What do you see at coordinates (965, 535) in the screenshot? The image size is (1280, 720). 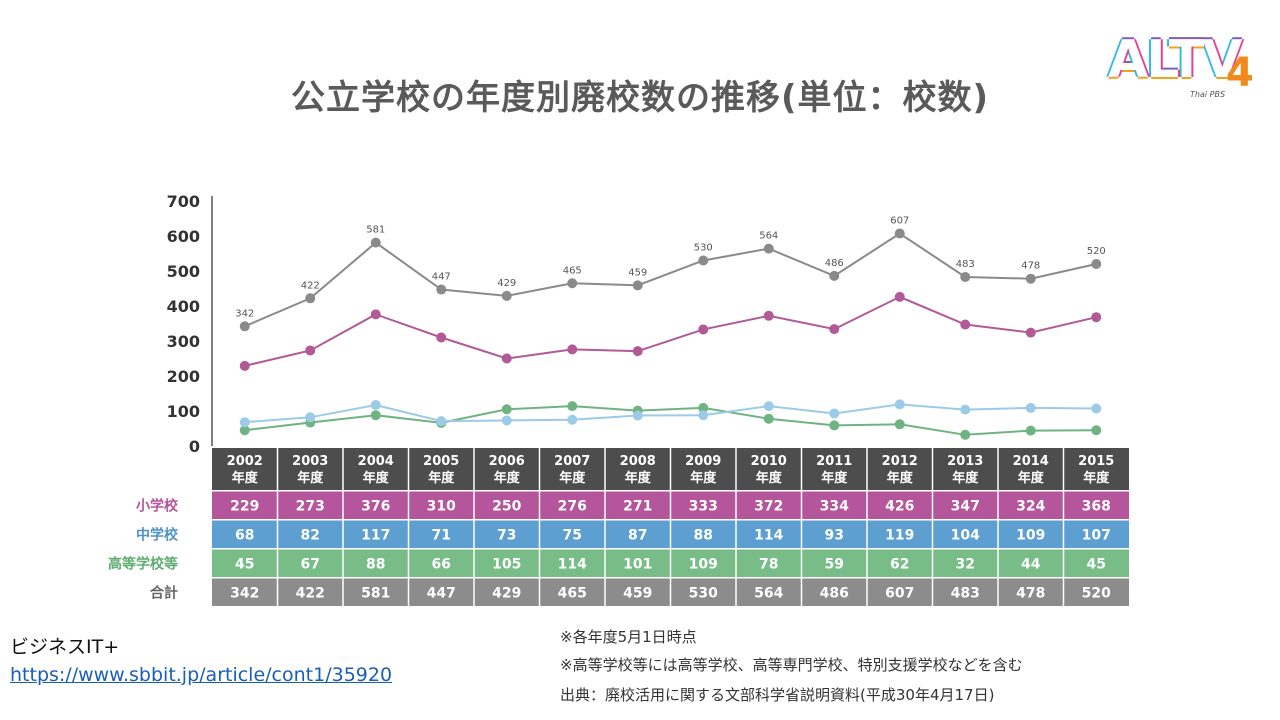 I see `table-cell-junior: 104` at bounding box center [965, 535].